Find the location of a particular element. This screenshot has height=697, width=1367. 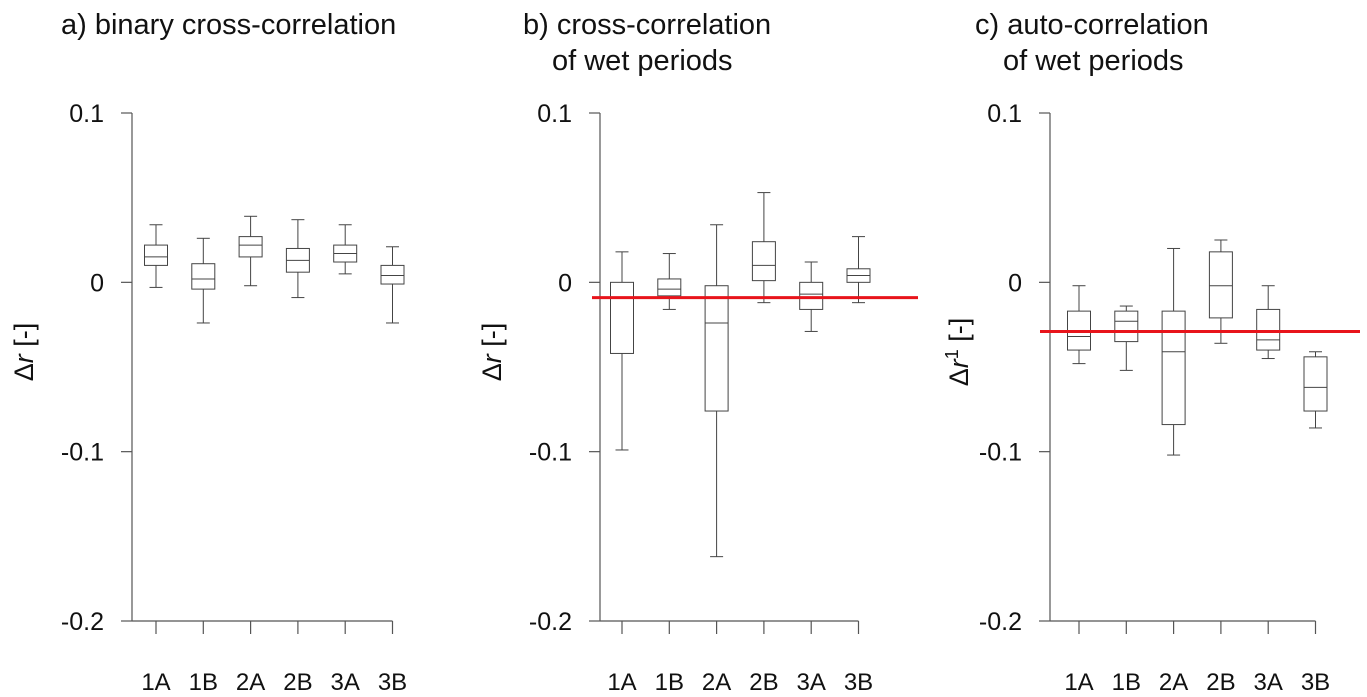

panel-b-y-axis-label: Δr [-] is located at coordinates (492, 352).